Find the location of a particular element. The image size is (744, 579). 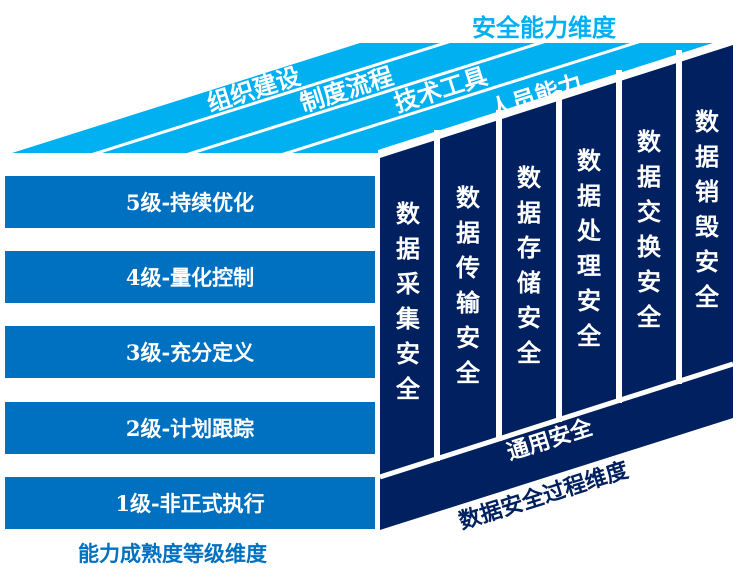

top-strip-org is located at coordinates (226, 98).